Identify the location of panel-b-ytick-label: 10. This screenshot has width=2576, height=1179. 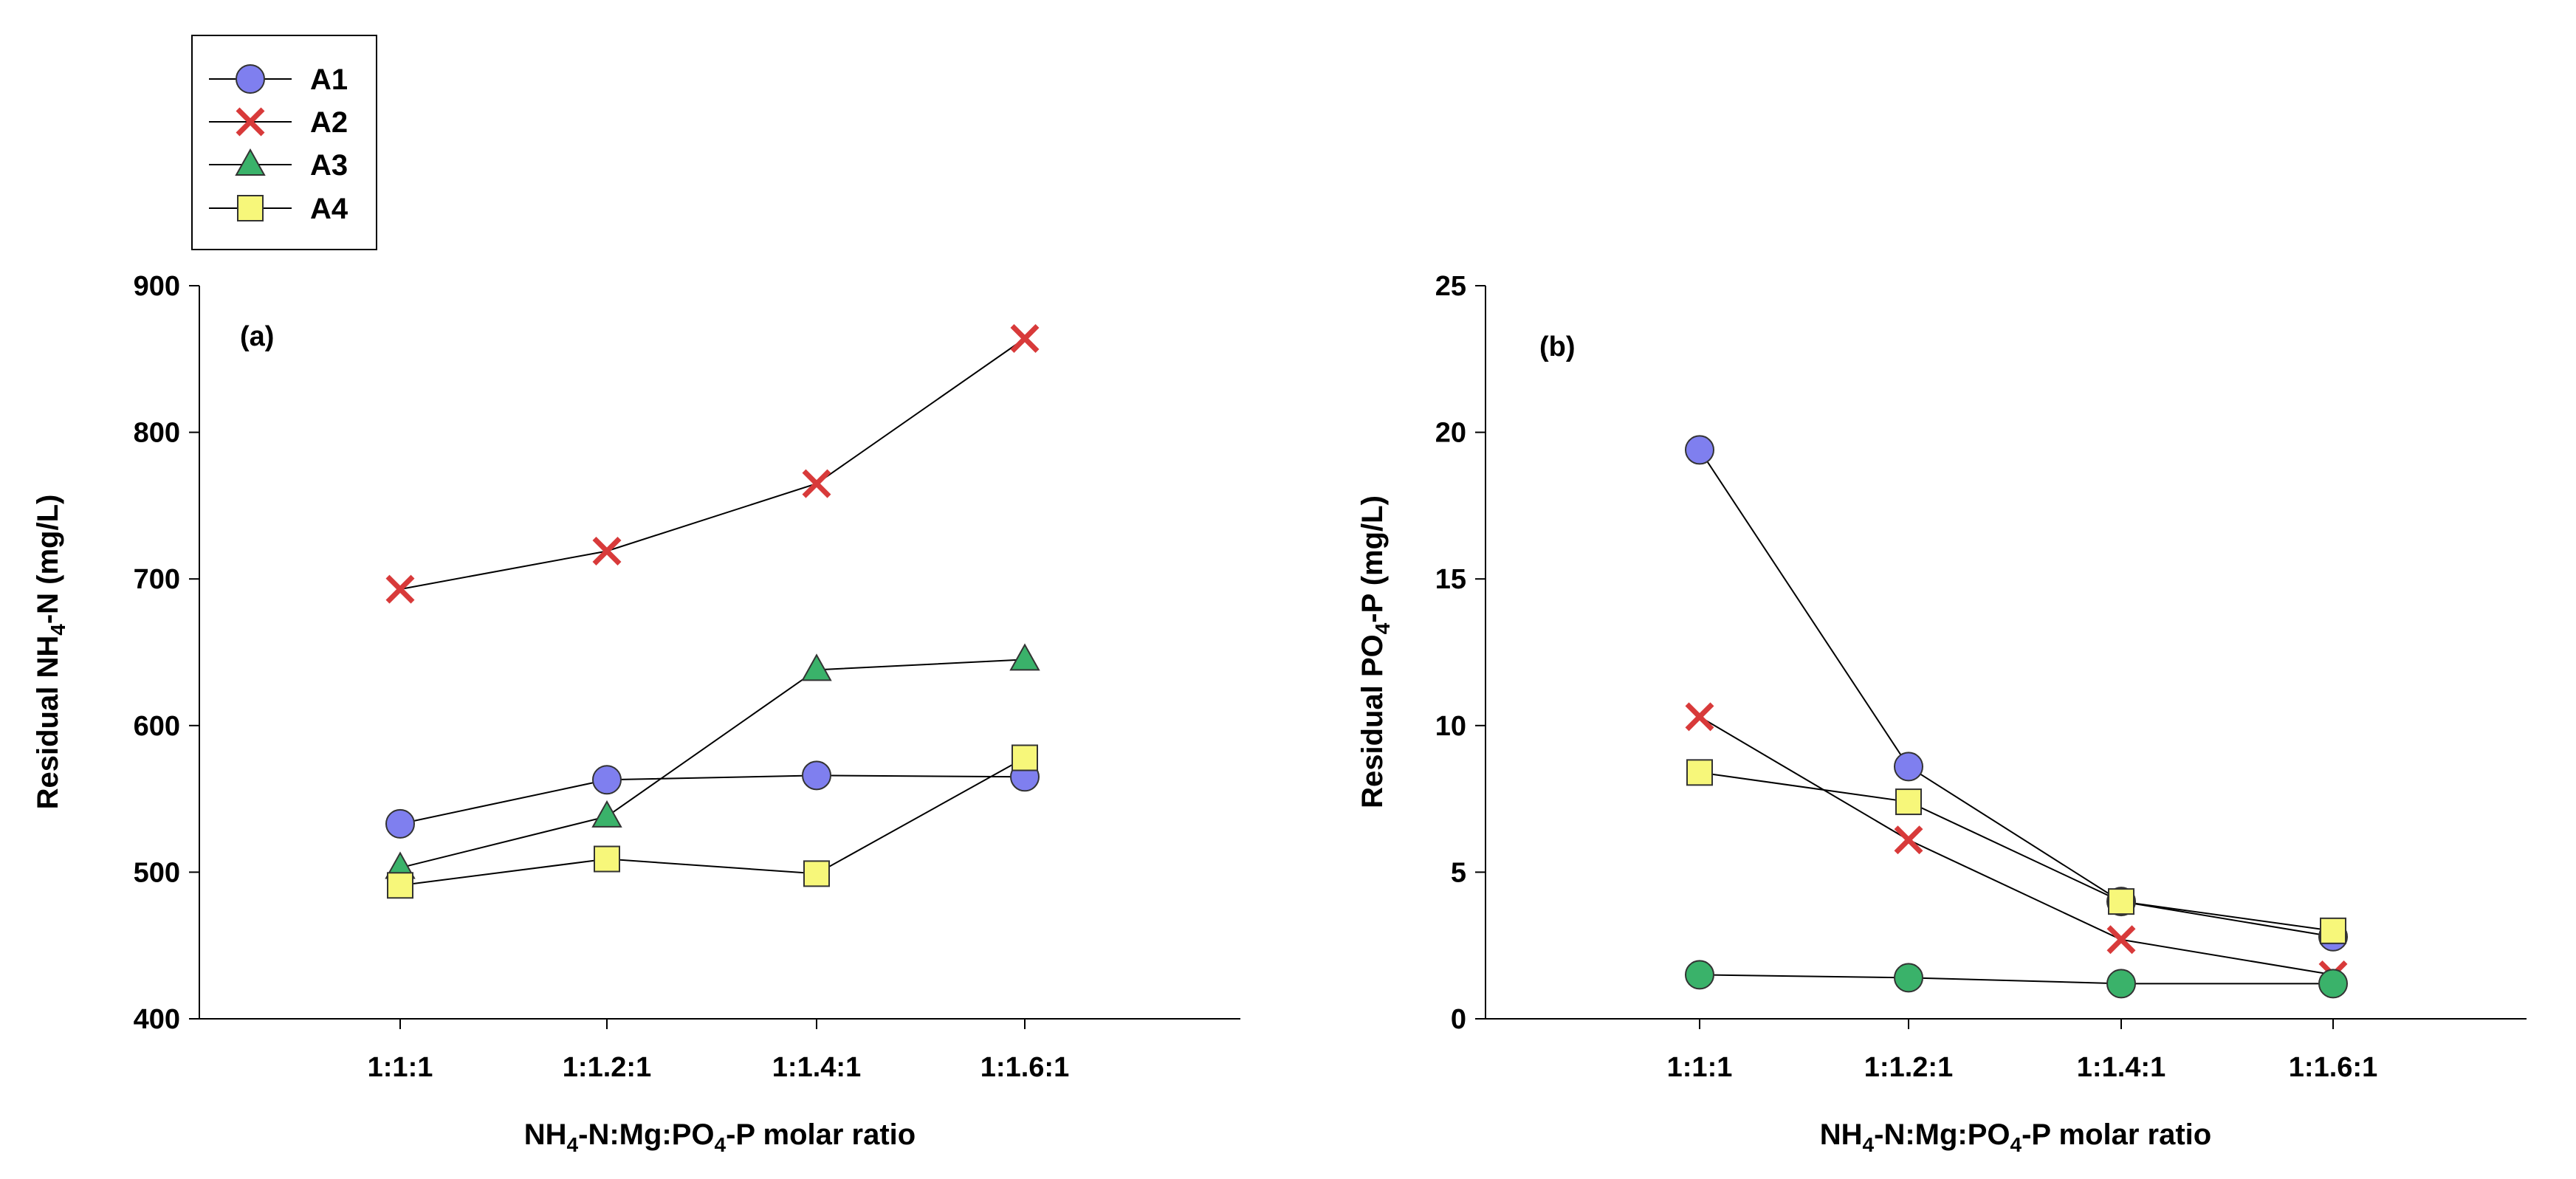
(1450, 726).